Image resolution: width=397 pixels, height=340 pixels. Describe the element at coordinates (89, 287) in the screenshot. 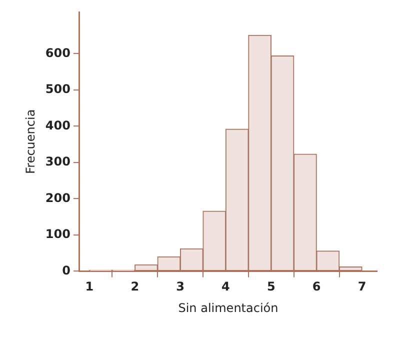

I see `x-tick-label: 1` at that location.